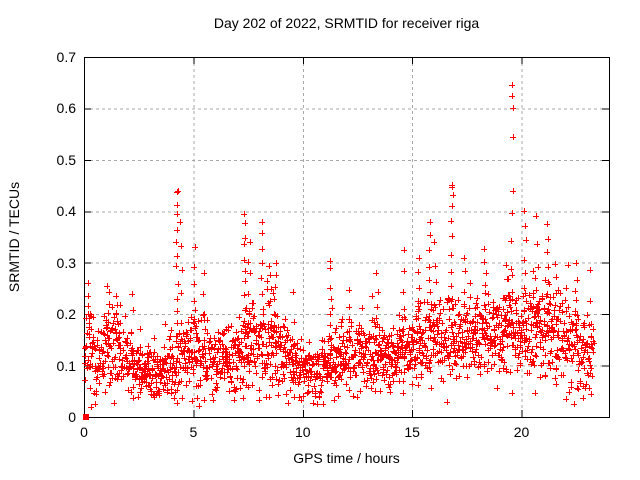 This screenshot has width=640, height=480. I want to click on y-tick-label: 0, so click(72, 417).